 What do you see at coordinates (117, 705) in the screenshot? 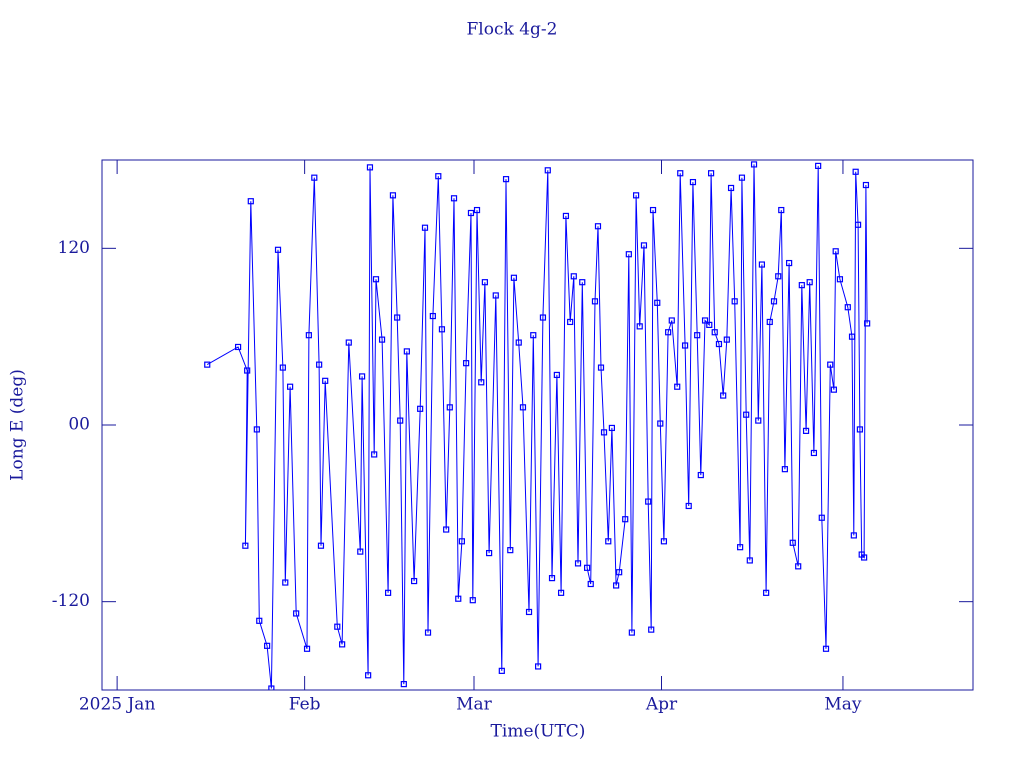
I see `x-tick-label: 2025 Jan` at bounding box center [117, 705].